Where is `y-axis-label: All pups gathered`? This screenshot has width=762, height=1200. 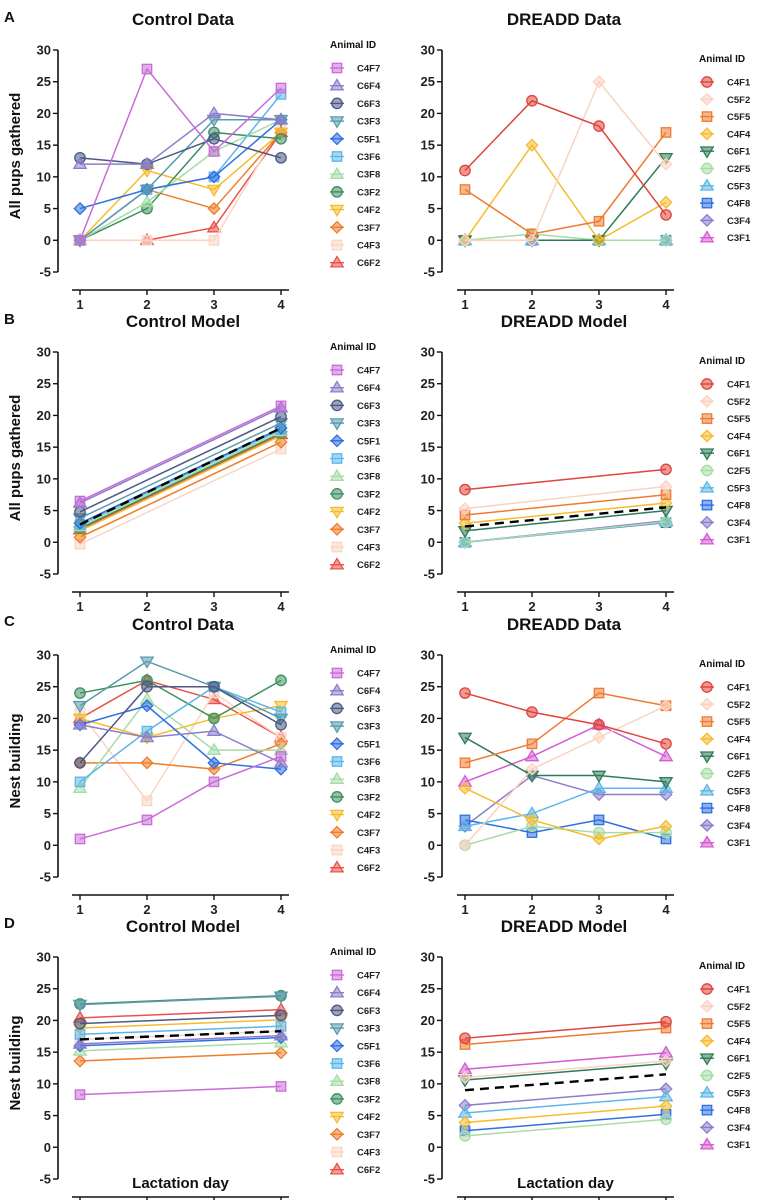
y-axis-label: All pups gathered is located at coordinates (15, 458).